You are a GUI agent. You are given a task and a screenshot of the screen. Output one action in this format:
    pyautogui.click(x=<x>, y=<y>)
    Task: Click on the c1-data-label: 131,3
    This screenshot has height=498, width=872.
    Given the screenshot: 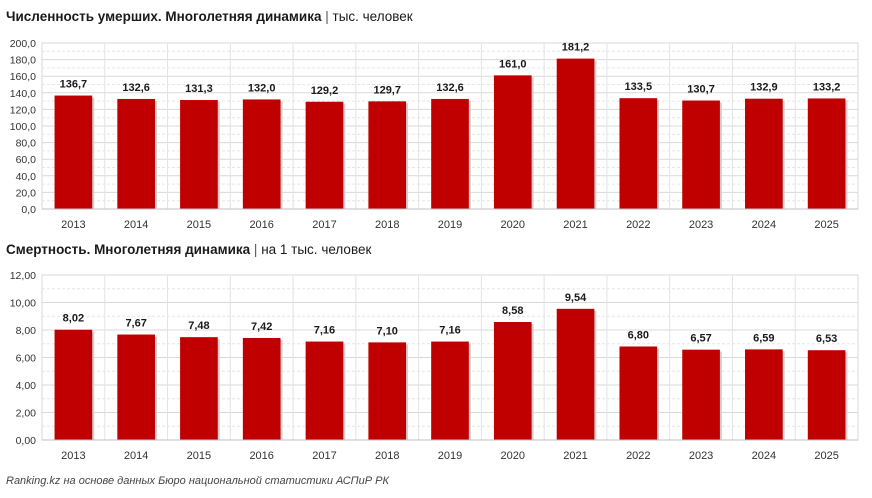 What is the action you would take?
    pyautogui.click(x=199, y=89)
    